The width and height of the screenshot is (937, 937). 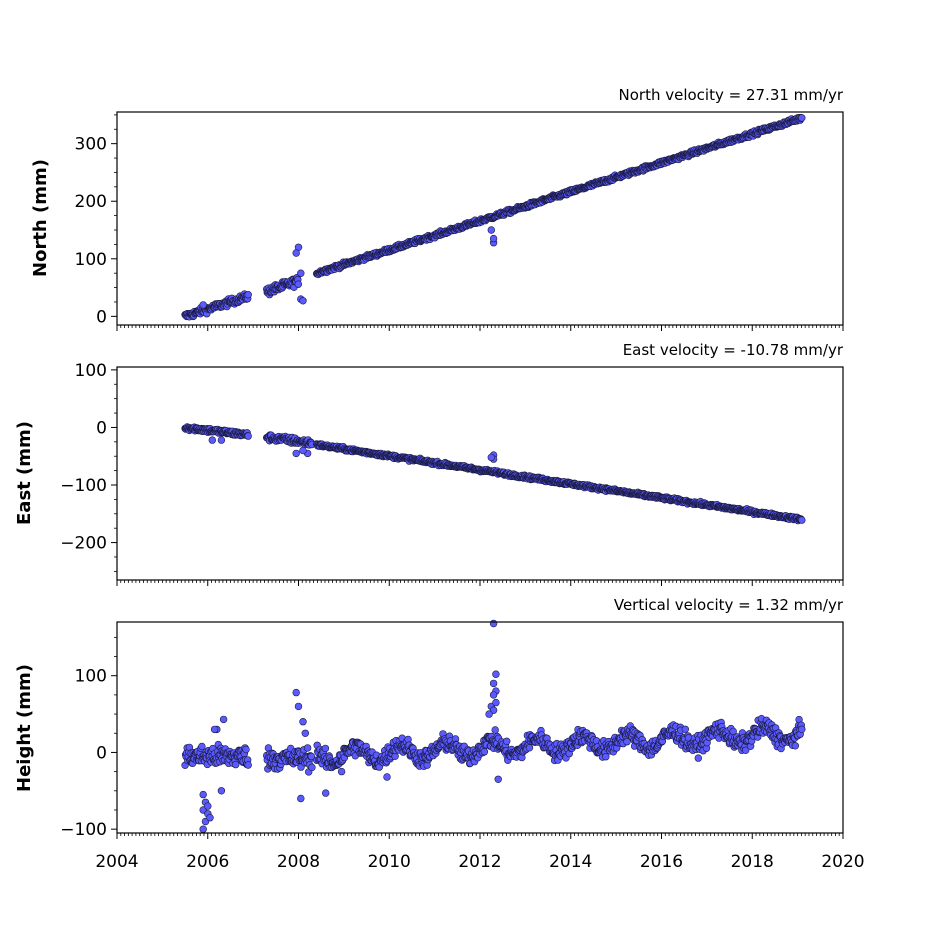 I want to click on north-data-points, so click(x=493, y=217).